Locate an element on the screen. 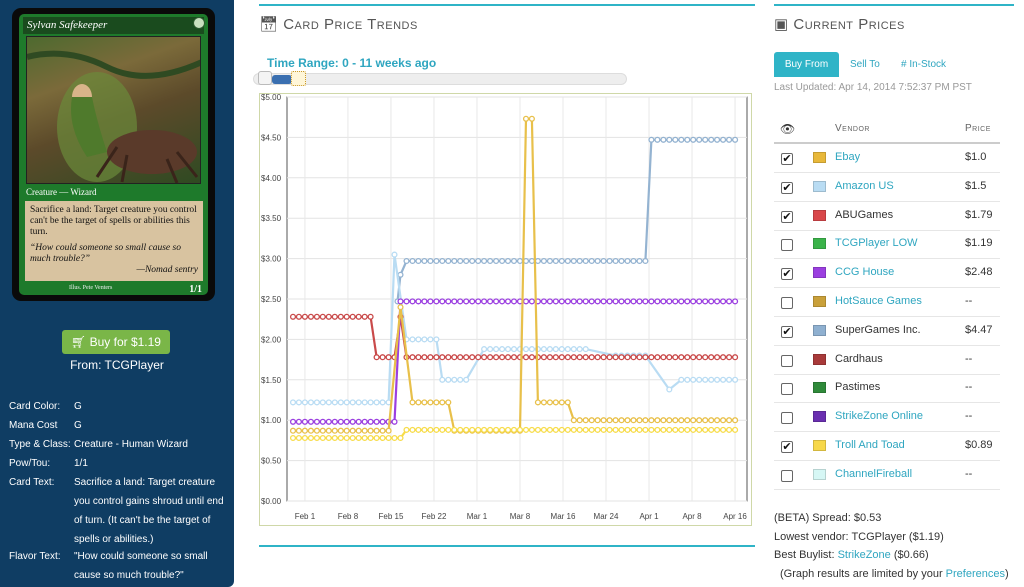 The width and height of the screenshot is (1024, 587). tab-buy-from: Buy From is located at coordinates (806, 64).